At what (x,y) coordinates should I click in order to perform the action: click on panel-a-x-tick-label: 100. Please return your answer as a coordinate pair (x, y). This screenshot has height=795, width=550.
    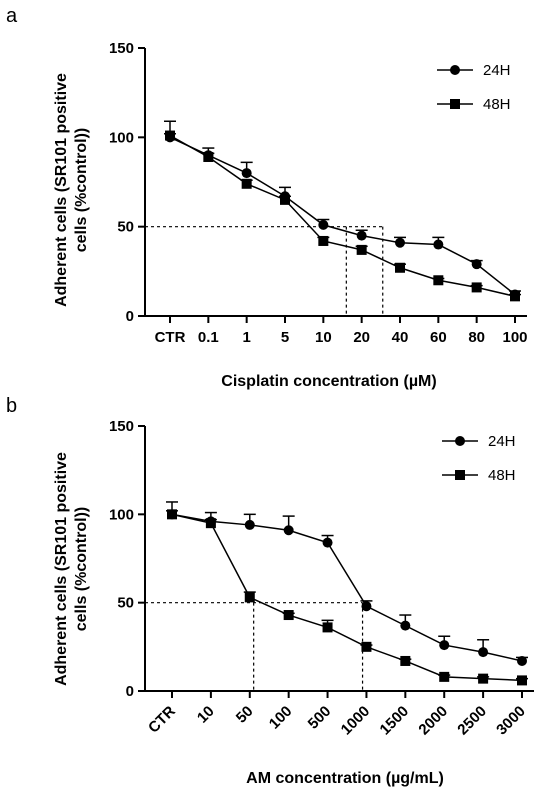
    Looking at the image, I should click on (514, 337).